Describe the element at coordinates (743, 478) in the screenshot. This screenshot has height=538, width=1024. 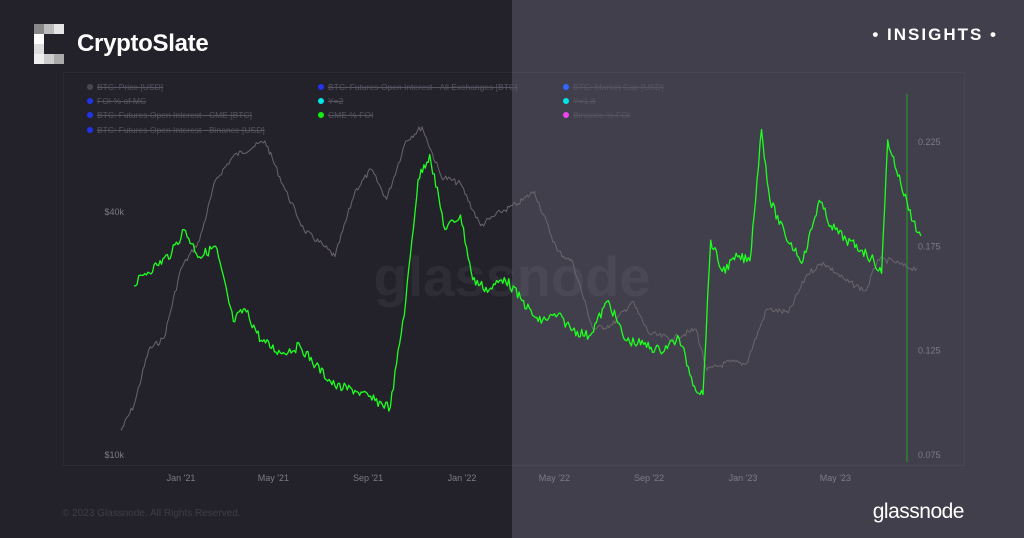
I see `x-tick-label: Jan '23` at that location.